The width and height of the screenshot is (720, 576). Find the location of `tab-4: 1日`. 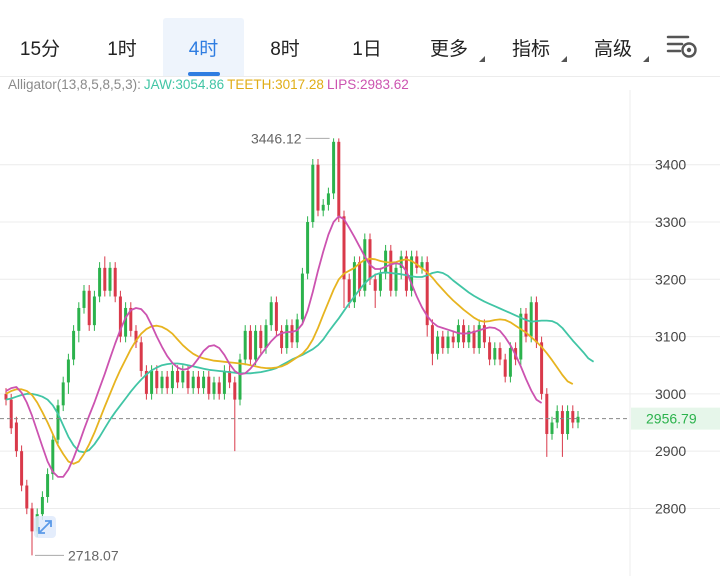

tab-4: 1日 is located at coordinates (367, 47).